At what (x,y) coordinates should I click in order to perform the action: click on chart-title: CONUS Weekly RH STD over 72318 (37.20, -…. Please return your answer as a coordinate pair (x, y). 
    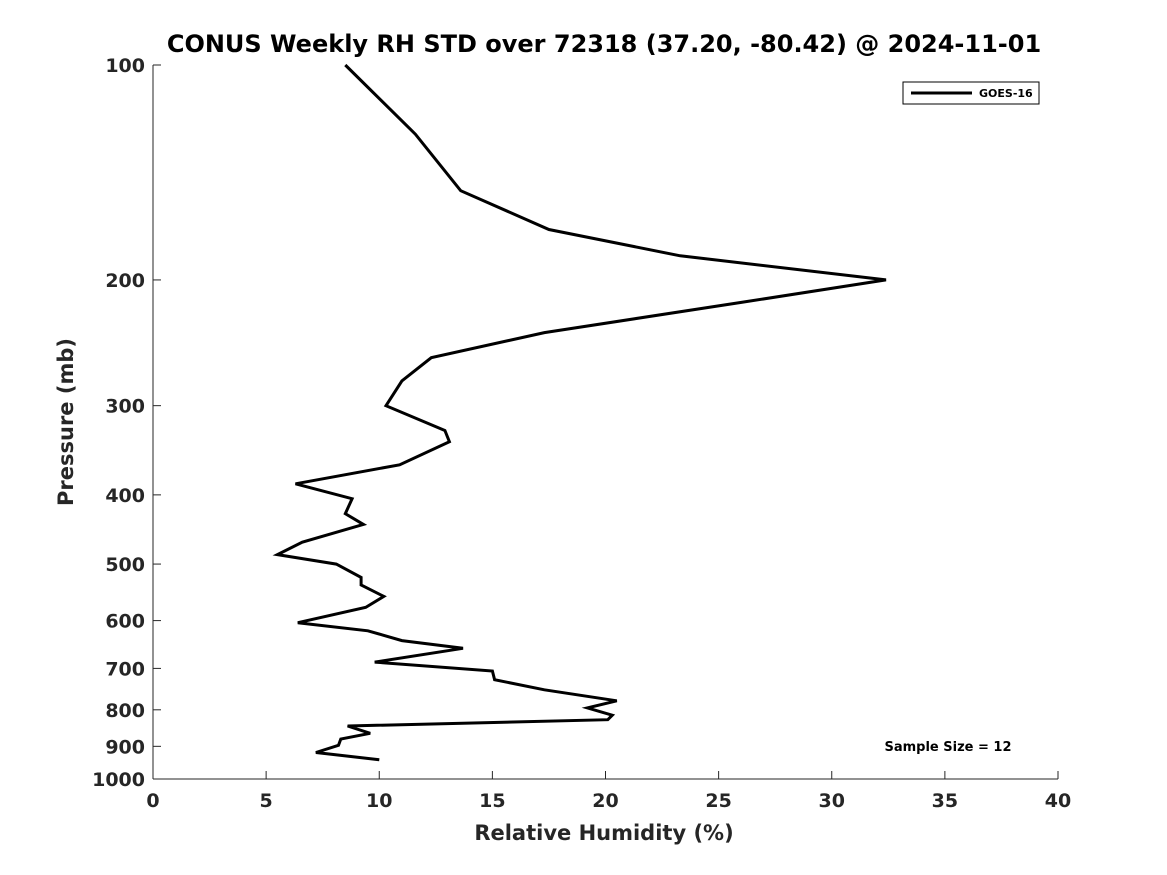
    Looking at the image, I should click on (604, 44).